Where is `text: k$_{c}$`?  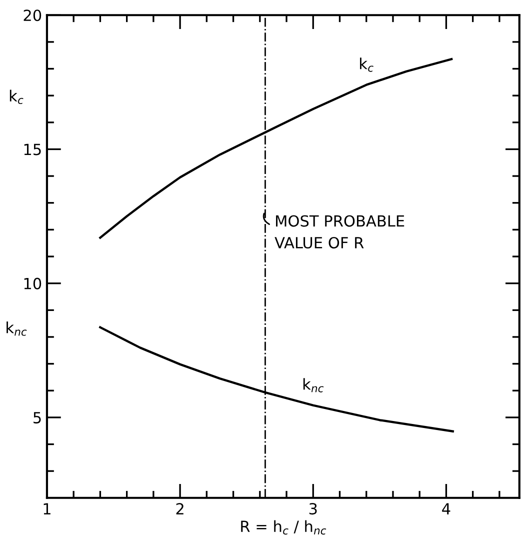 text: k$_{c}$ is located at coordinates (17, 97).